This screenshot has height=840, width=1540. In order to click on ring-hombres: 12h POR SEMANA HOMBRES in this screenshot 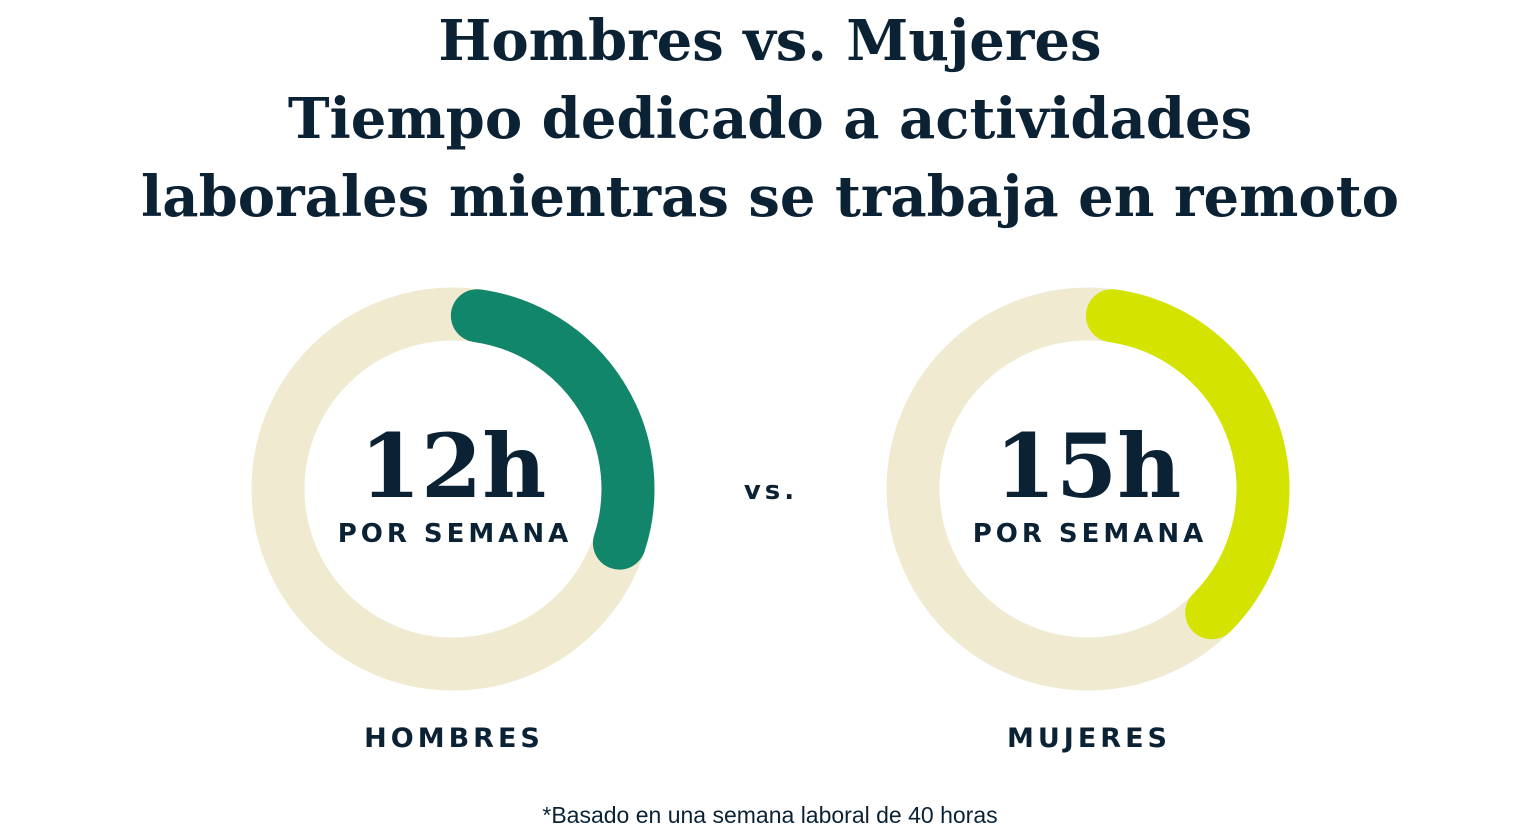, I will do `click(453, 520)`.